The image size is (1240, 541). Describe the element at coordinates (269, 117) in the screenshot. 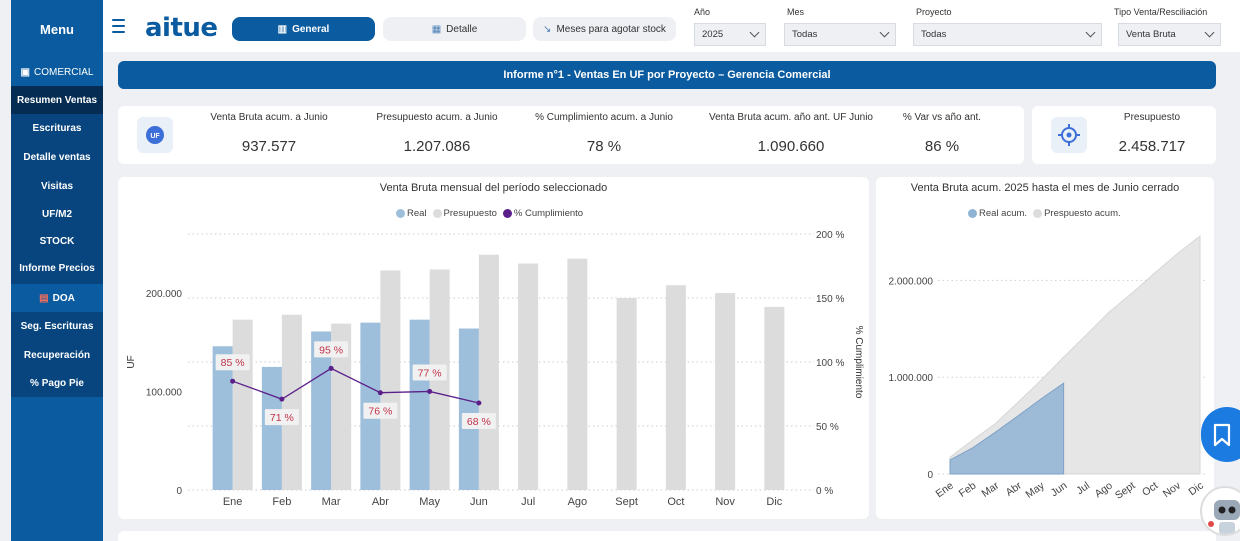

I see `kpi-venta-bruta-label: Venta Bruta acum. a Junio` at that location.